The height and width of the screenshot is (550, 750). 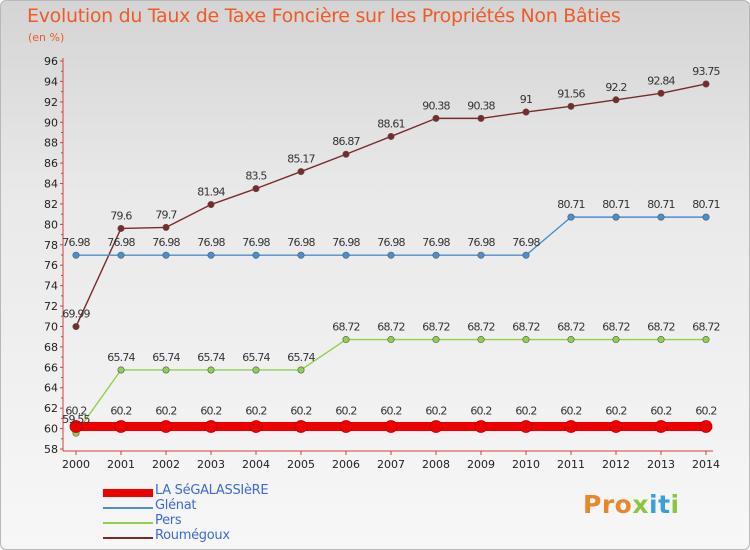 What do you see at coordinates (675, 504) in the screenshot?
I see `logo-letter: i` at bounding box center [675, 504].